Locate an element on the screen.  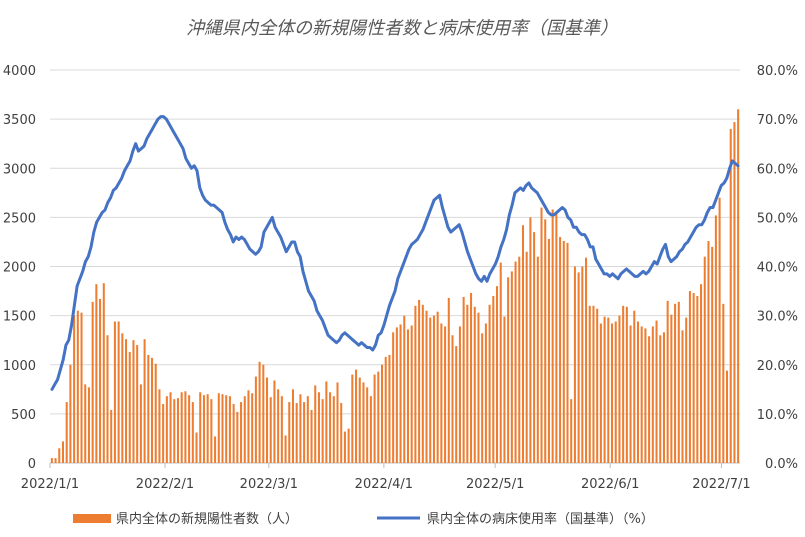
left-tick-label: 3500 is located at coordinates (19, 120).